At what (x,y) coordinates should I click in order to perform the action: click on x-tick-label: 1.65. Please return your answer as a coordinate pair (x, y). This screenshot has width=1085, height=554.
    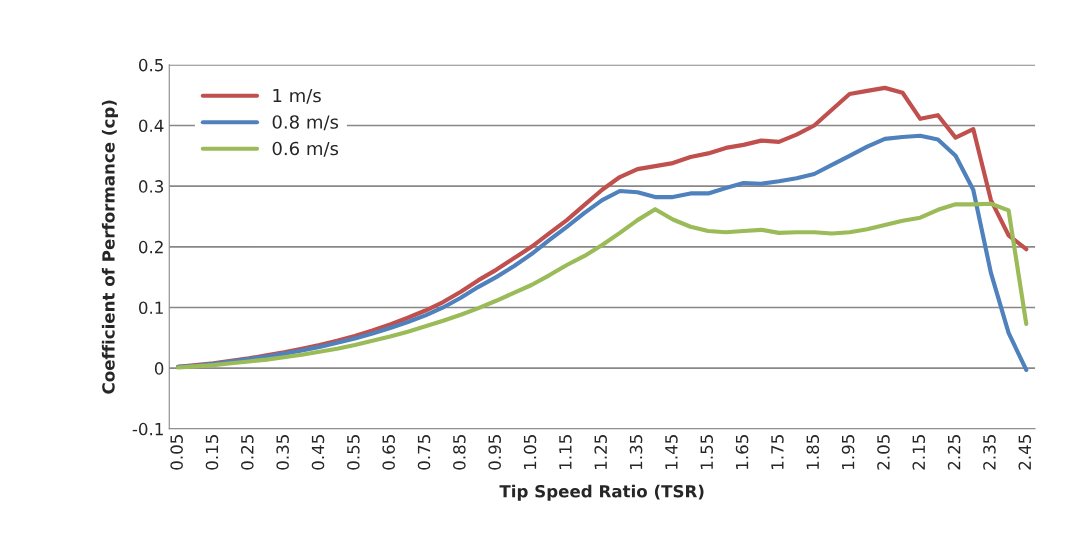
    Looking at the image, I should click on (742, 452).